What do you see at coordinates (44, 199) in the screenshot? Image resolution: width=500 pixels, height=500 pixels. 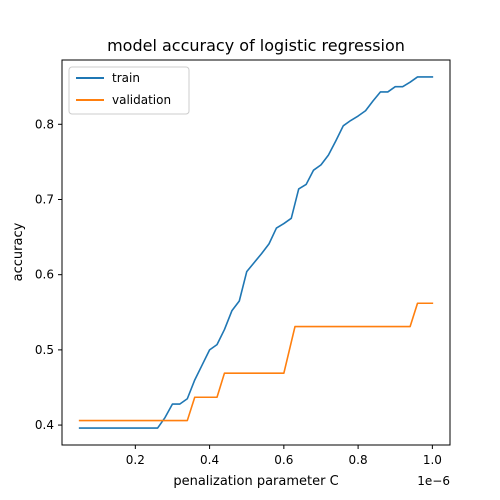 I see `y-tick-label: 0.7` at bounding box center [44, 199].